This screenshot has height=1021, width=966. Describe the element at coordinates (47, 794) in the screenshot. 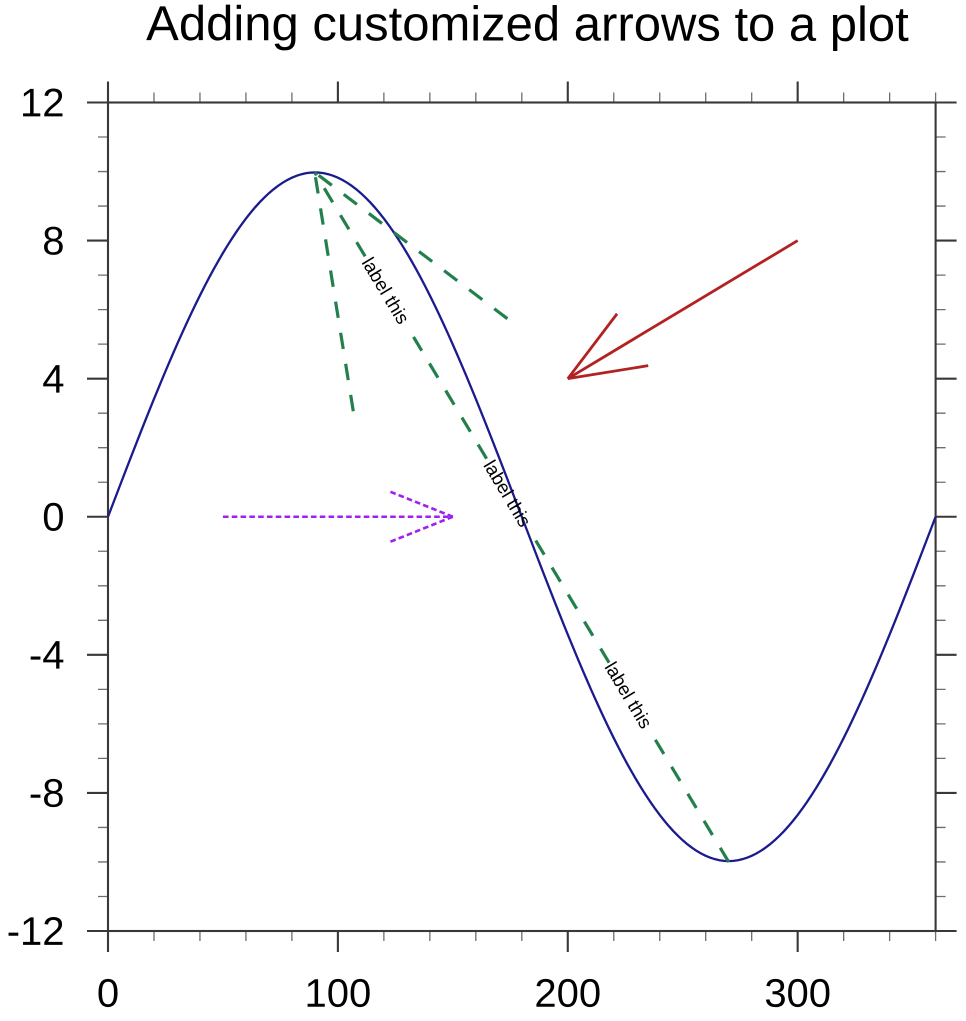

I see `svg-text: -8` at that location.